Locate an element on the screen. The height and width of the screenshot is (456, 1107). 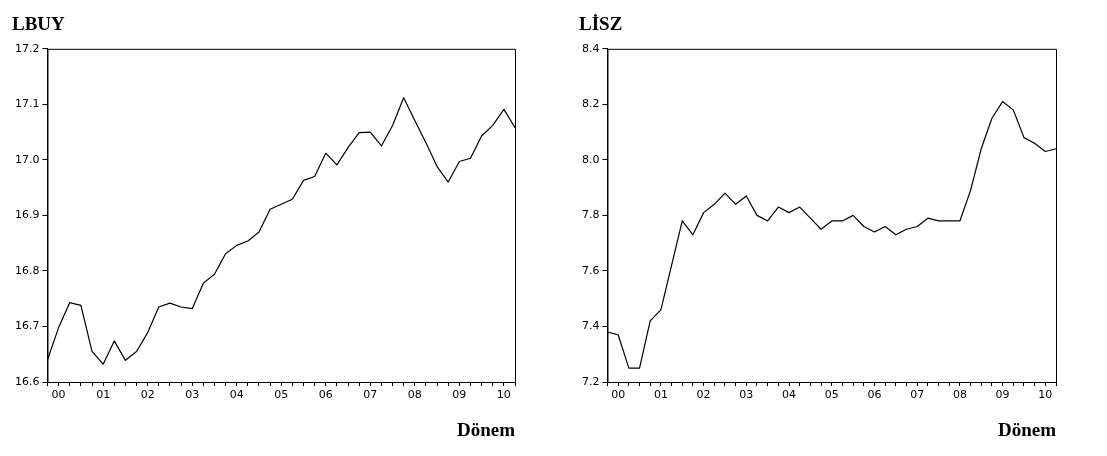
y-tick-label: 17.0 is located at coordinates (27, 159).